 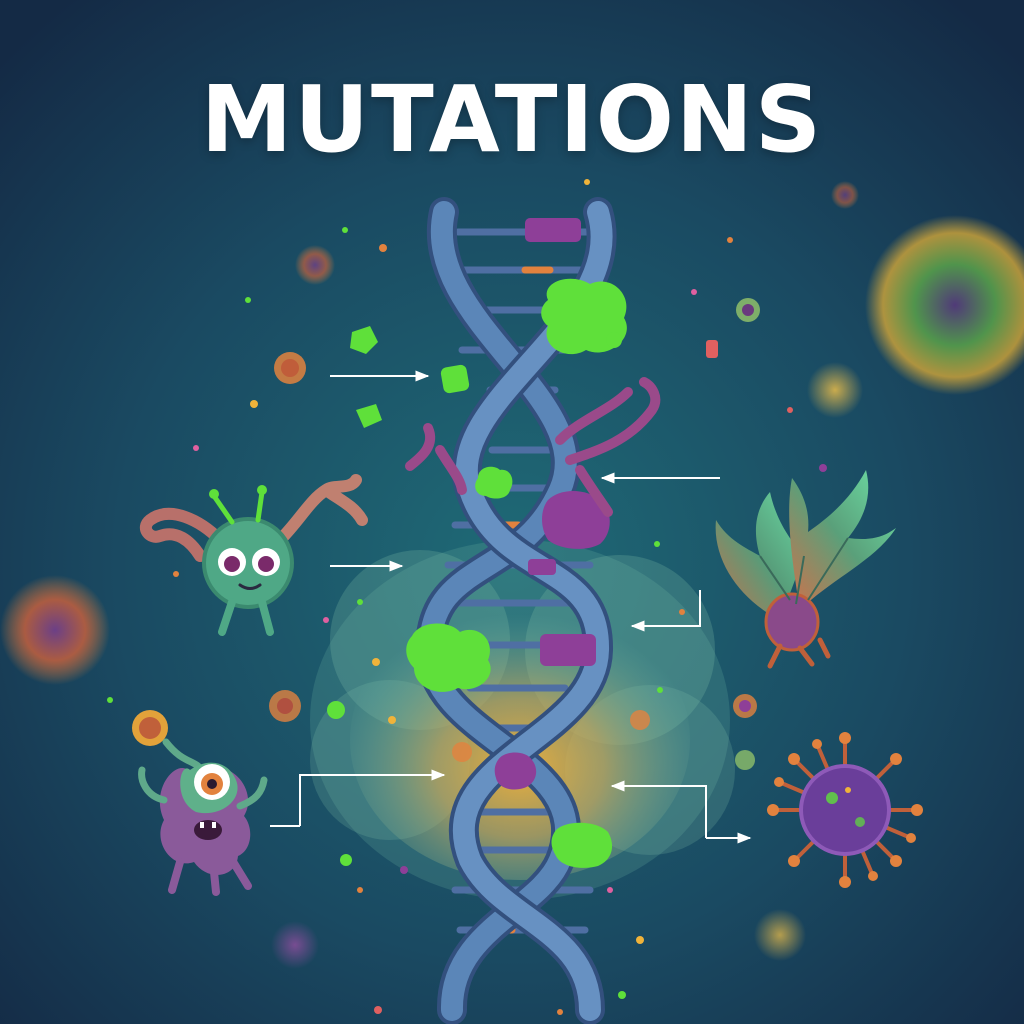 I want to click on one-eyed-monster, so click(x=200, y=803).